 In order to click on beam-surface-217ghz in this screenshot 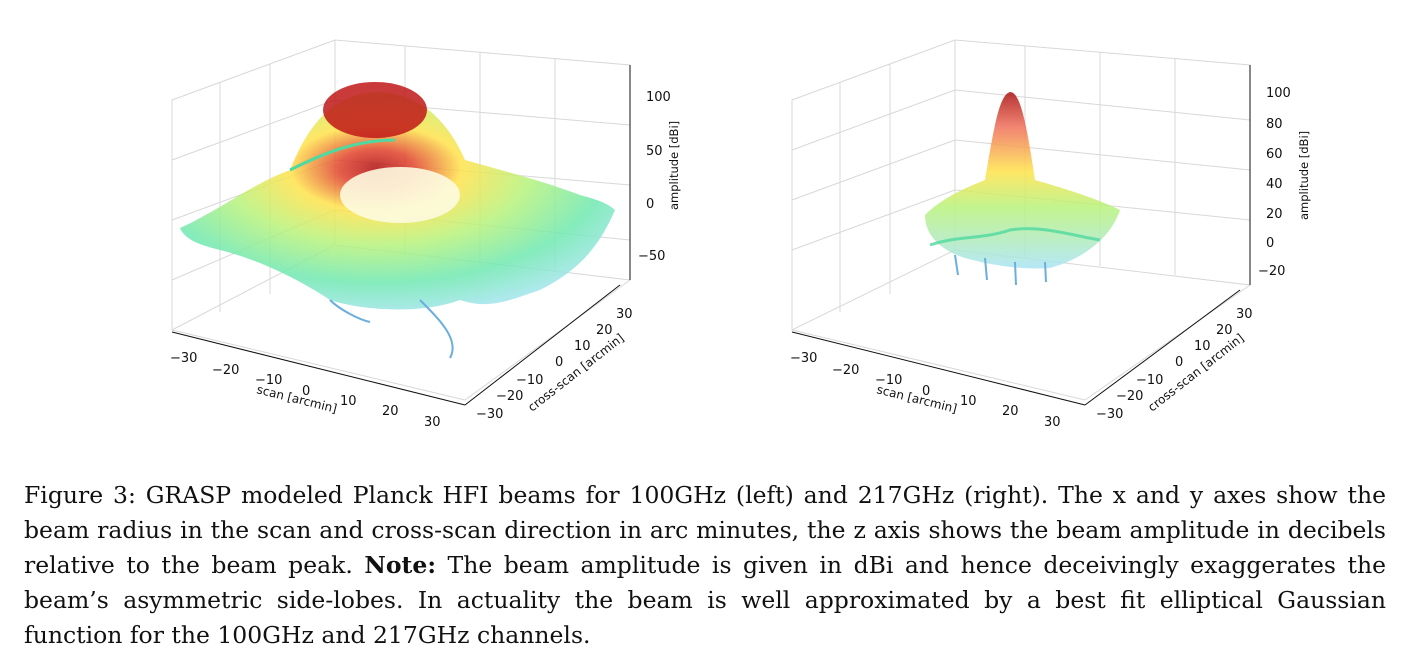, I will do `click(1022, 189)`.